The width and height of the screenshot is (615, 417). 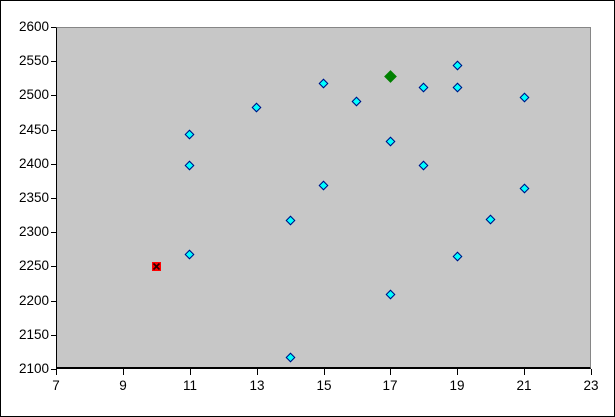 I want to click on y-axis-tick-label: 2100, so click(x=33, y=368).